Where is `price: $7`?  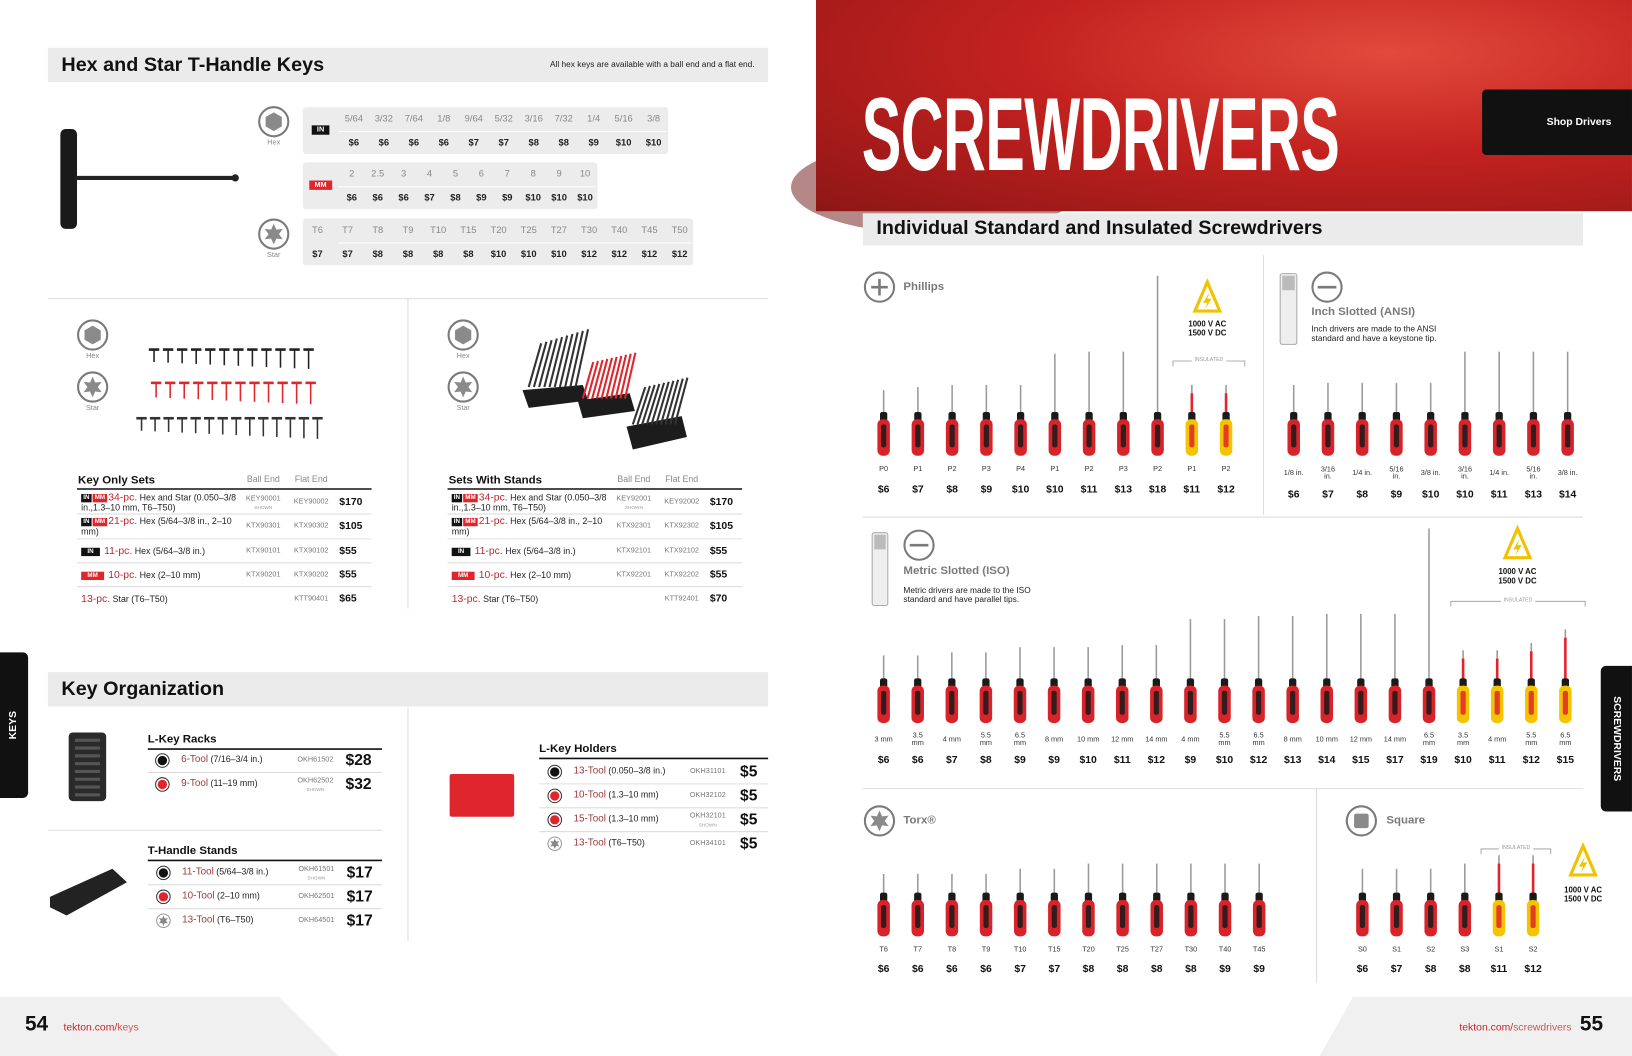 price: $7 is located at coordinates (473, 142).